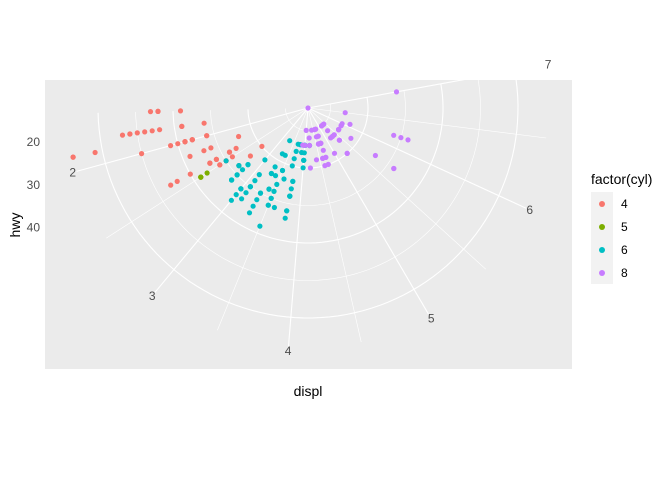  I want to click on grid-ray-4.5, so click(334, 225).